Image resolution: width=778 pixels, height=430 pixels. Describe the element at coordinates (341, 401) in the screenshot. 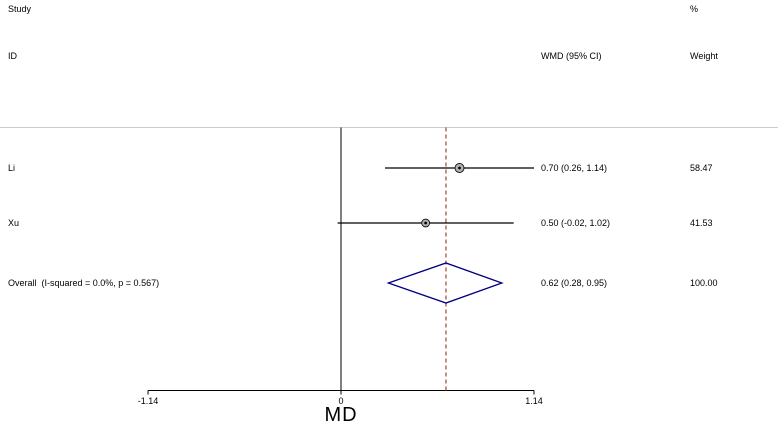

I see `x-tick-label-zero: 0` at that location.